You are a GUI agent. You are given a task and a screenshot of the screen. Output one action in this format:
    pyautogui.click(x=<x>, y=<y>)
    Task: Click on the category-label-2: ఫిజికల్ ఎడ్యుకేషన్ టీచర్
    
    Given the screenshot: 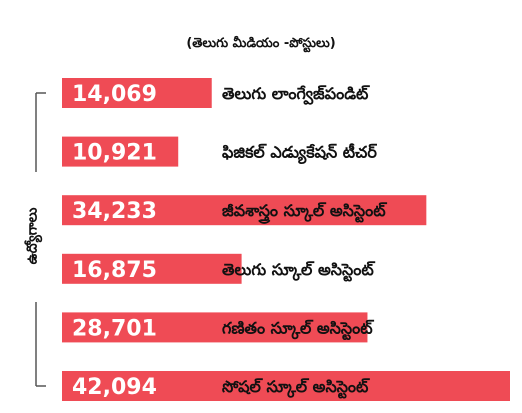 What is the action you would take?
    pyautogui.click(x=299, y=154)
    